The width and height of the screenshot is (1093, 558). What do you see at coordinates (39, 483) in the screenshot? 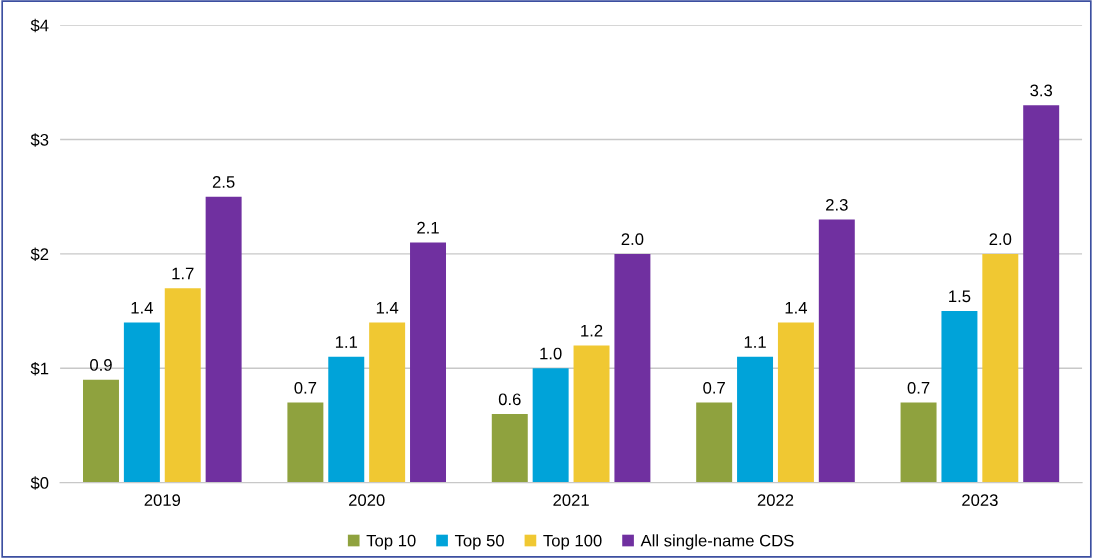
I see `y-tick-label: $0` at bounding box center [39, 483].